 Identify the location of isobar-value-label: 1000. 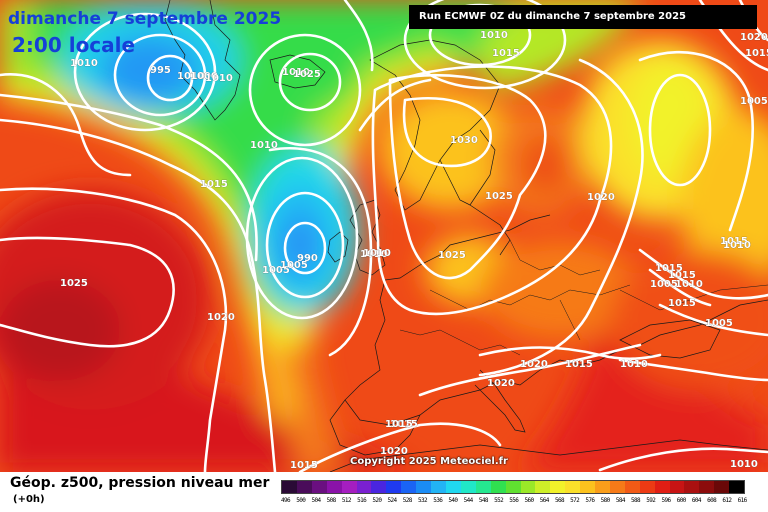
(204, 76).